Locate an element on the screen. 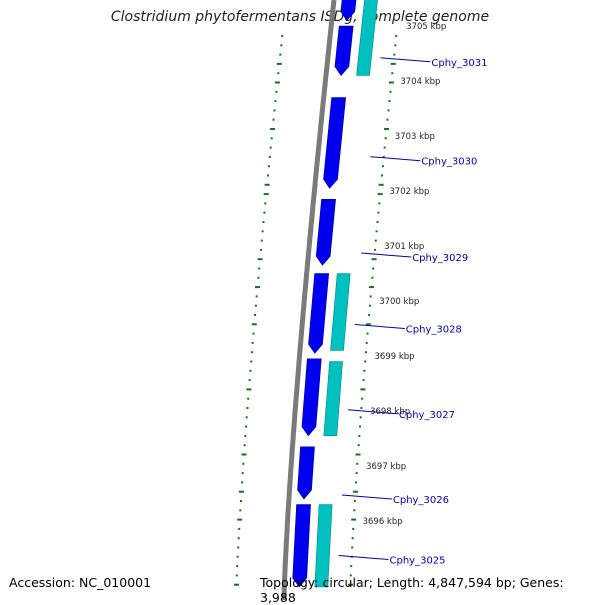  gene-label: Cphy_3026 is located at coordinates (421, 500).